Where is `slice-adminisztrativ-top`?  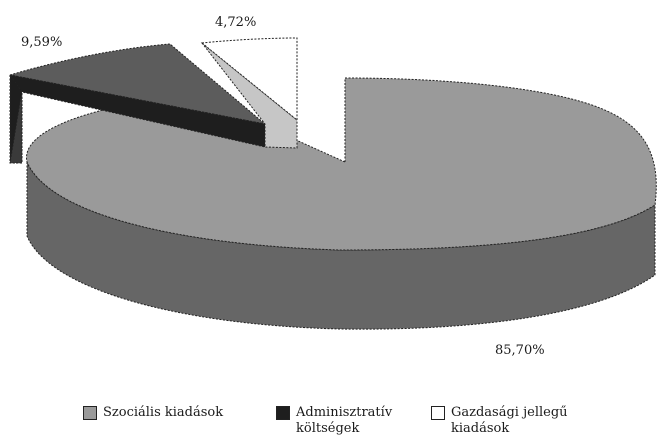
slice-adminisztrativ-top is located at coordinates (138, 84).